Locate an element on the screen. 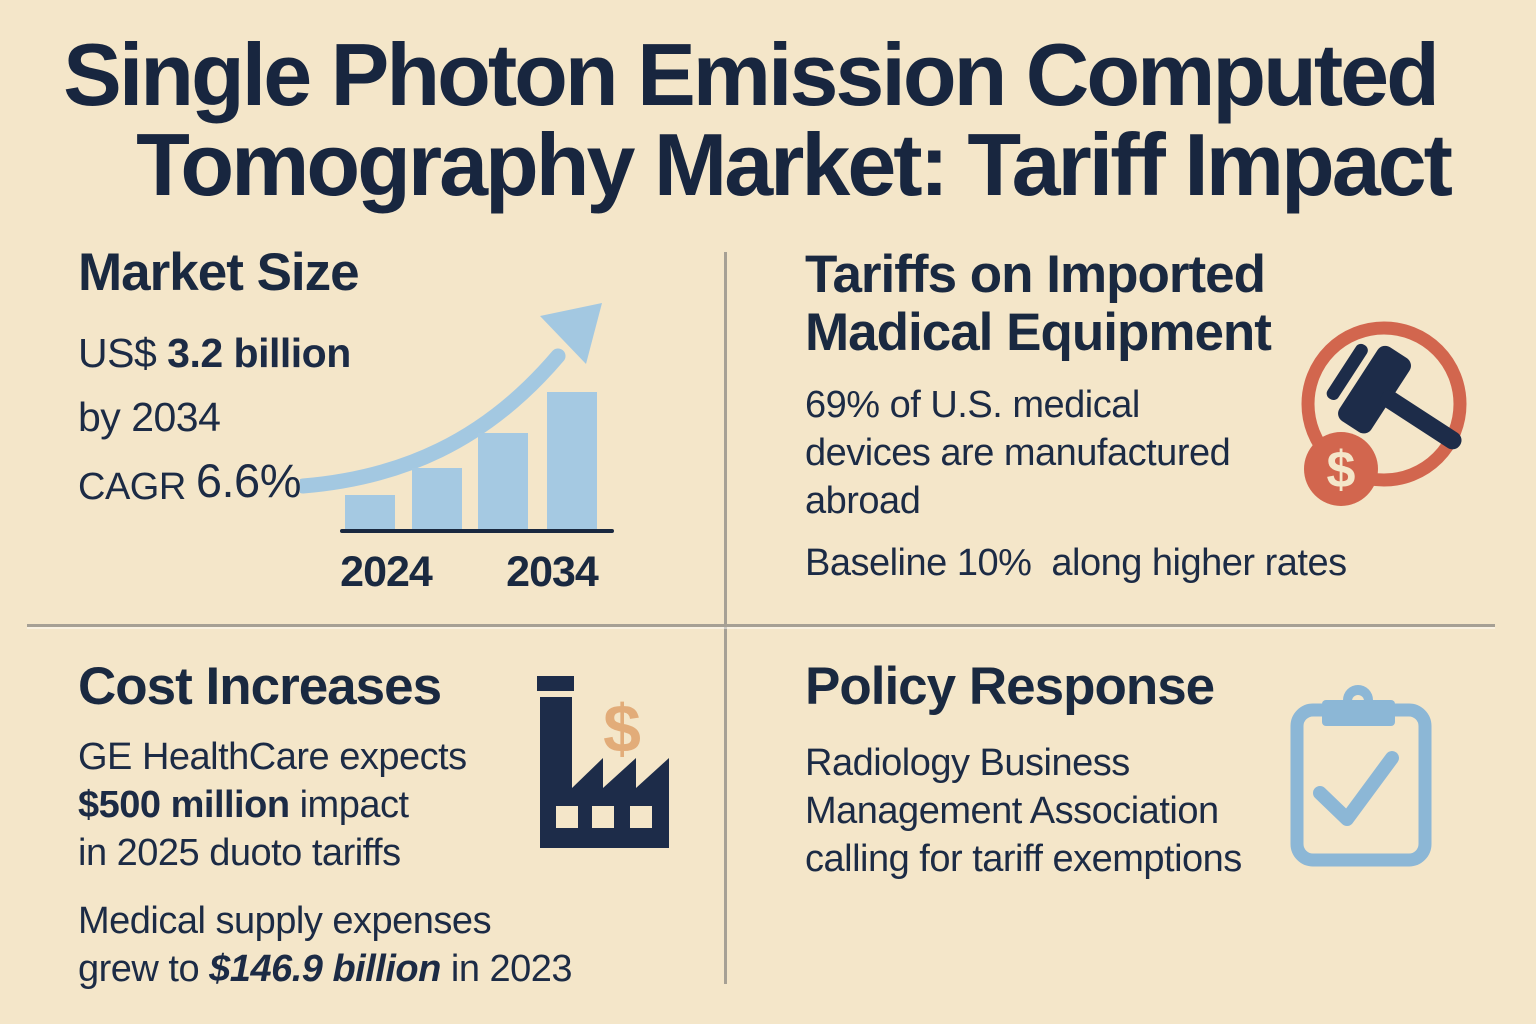 The height and width of the screenshot is (1024, 1536). baseline-rate-text: Baseline 10% is located at coordinates (918, 563).